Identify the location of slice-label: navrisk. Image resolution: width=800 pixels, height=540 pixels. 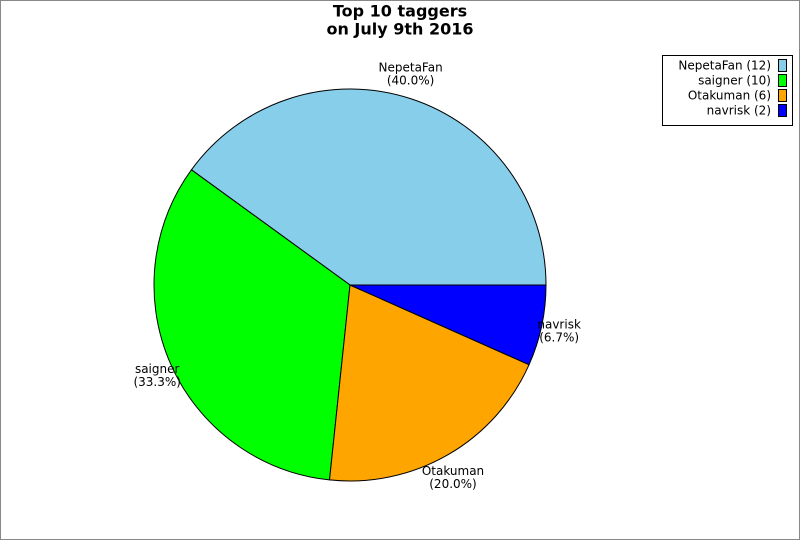
(559, 325).